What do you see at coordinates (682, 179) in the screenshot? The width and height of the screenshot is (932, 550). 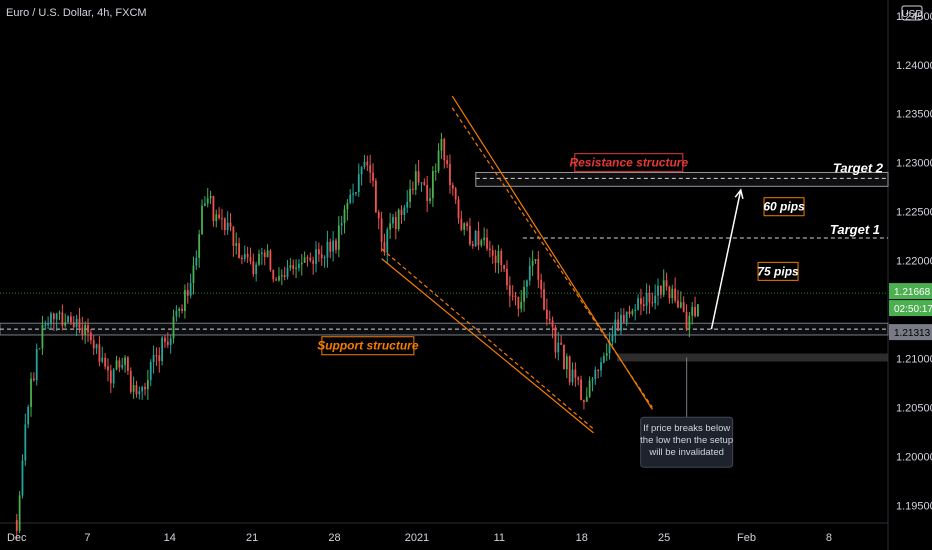 I see `resistance-zone` at bounding box center [682, 179].